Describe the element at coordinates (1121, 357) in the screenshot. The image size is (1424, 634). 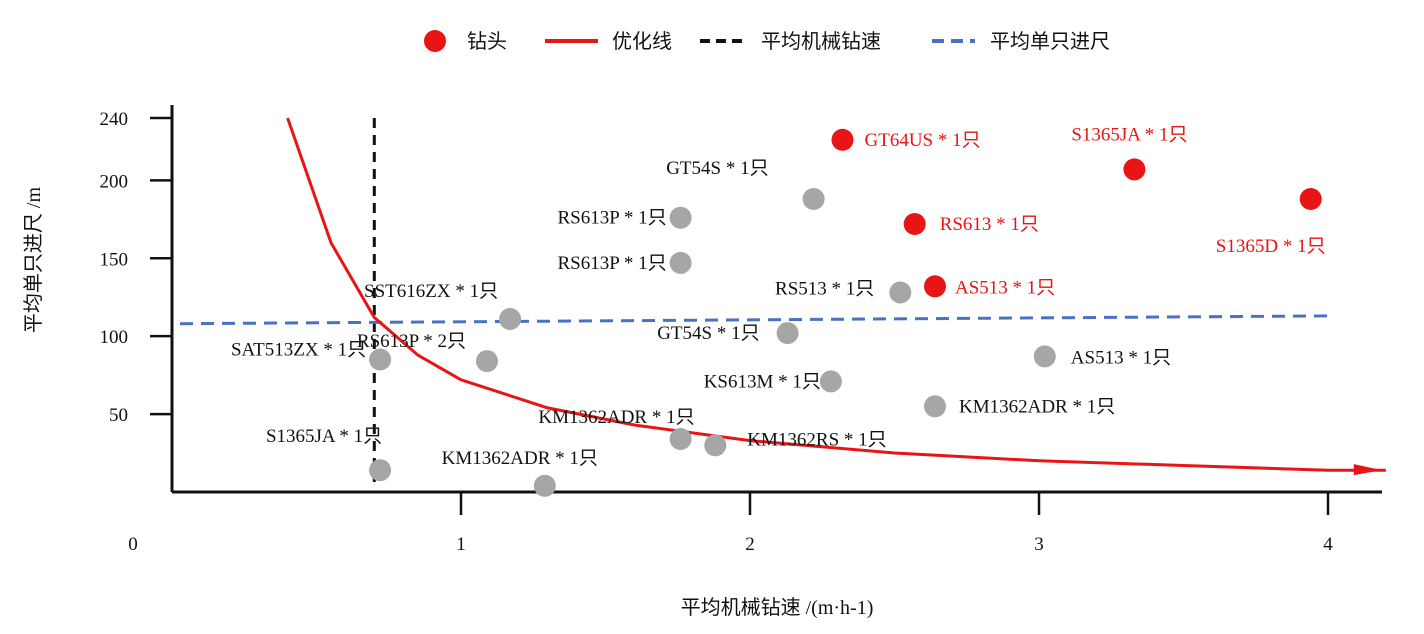
I see `normal-point-label-8: AS513 * 1只` at that location.